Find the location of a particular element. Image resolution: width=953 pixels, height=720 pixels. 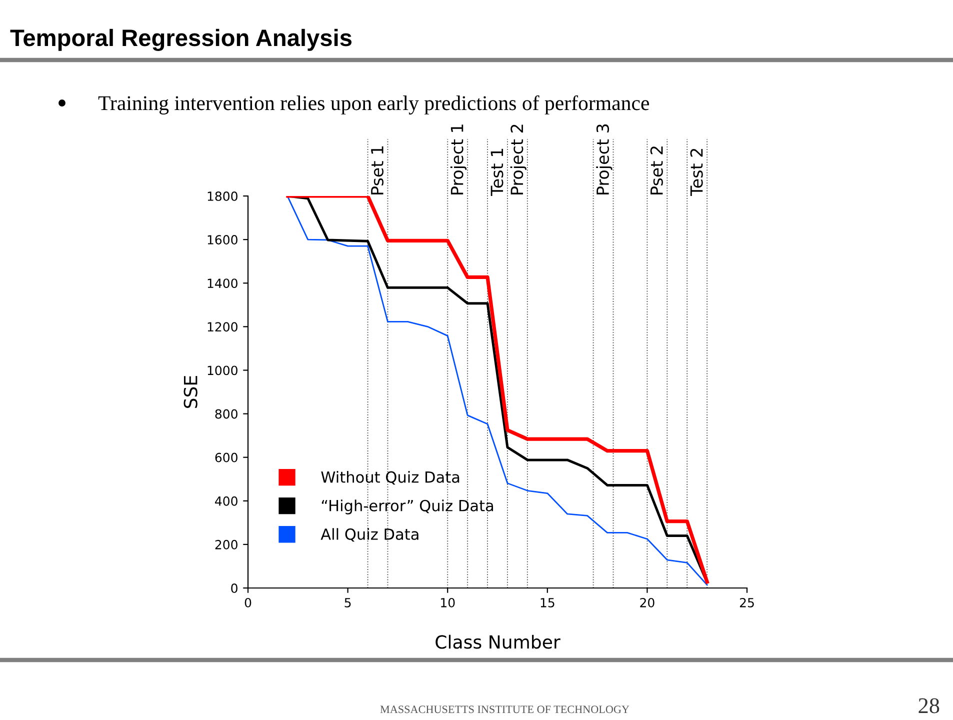

legend-label: “High-error” Quiz Data is located at coordinates (408, 507).